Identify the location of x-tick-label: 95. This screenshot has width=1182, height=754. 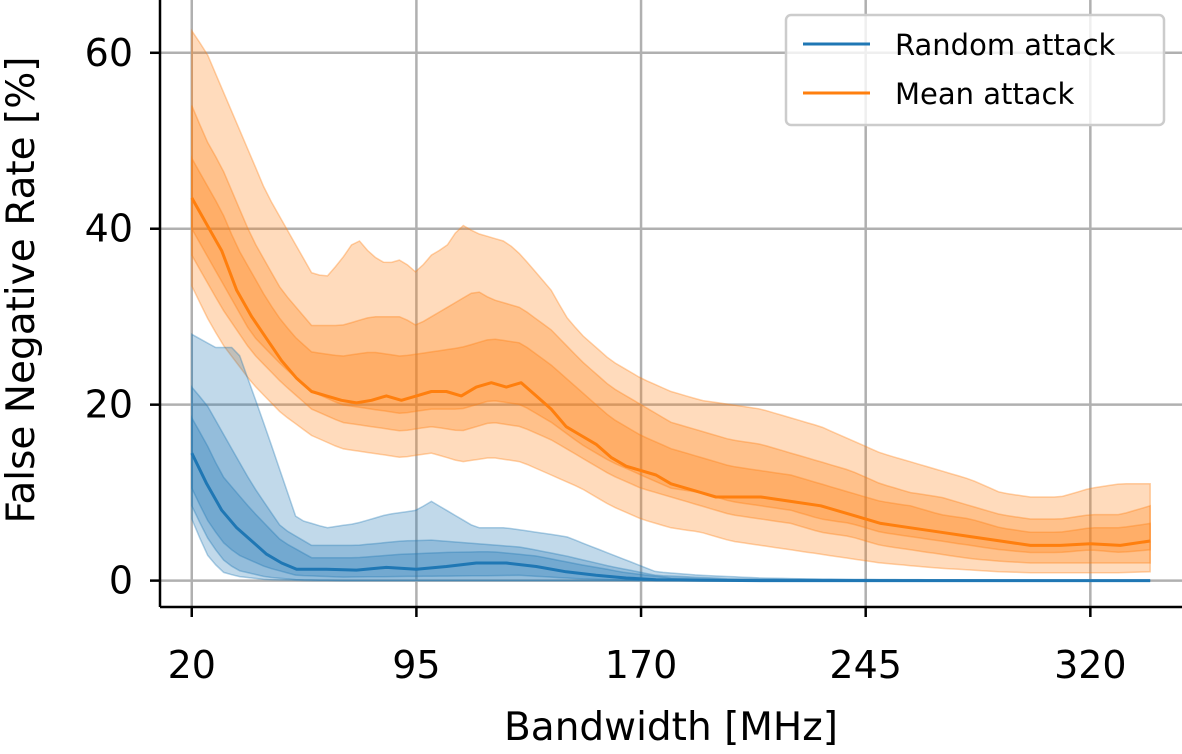
(416, 665).